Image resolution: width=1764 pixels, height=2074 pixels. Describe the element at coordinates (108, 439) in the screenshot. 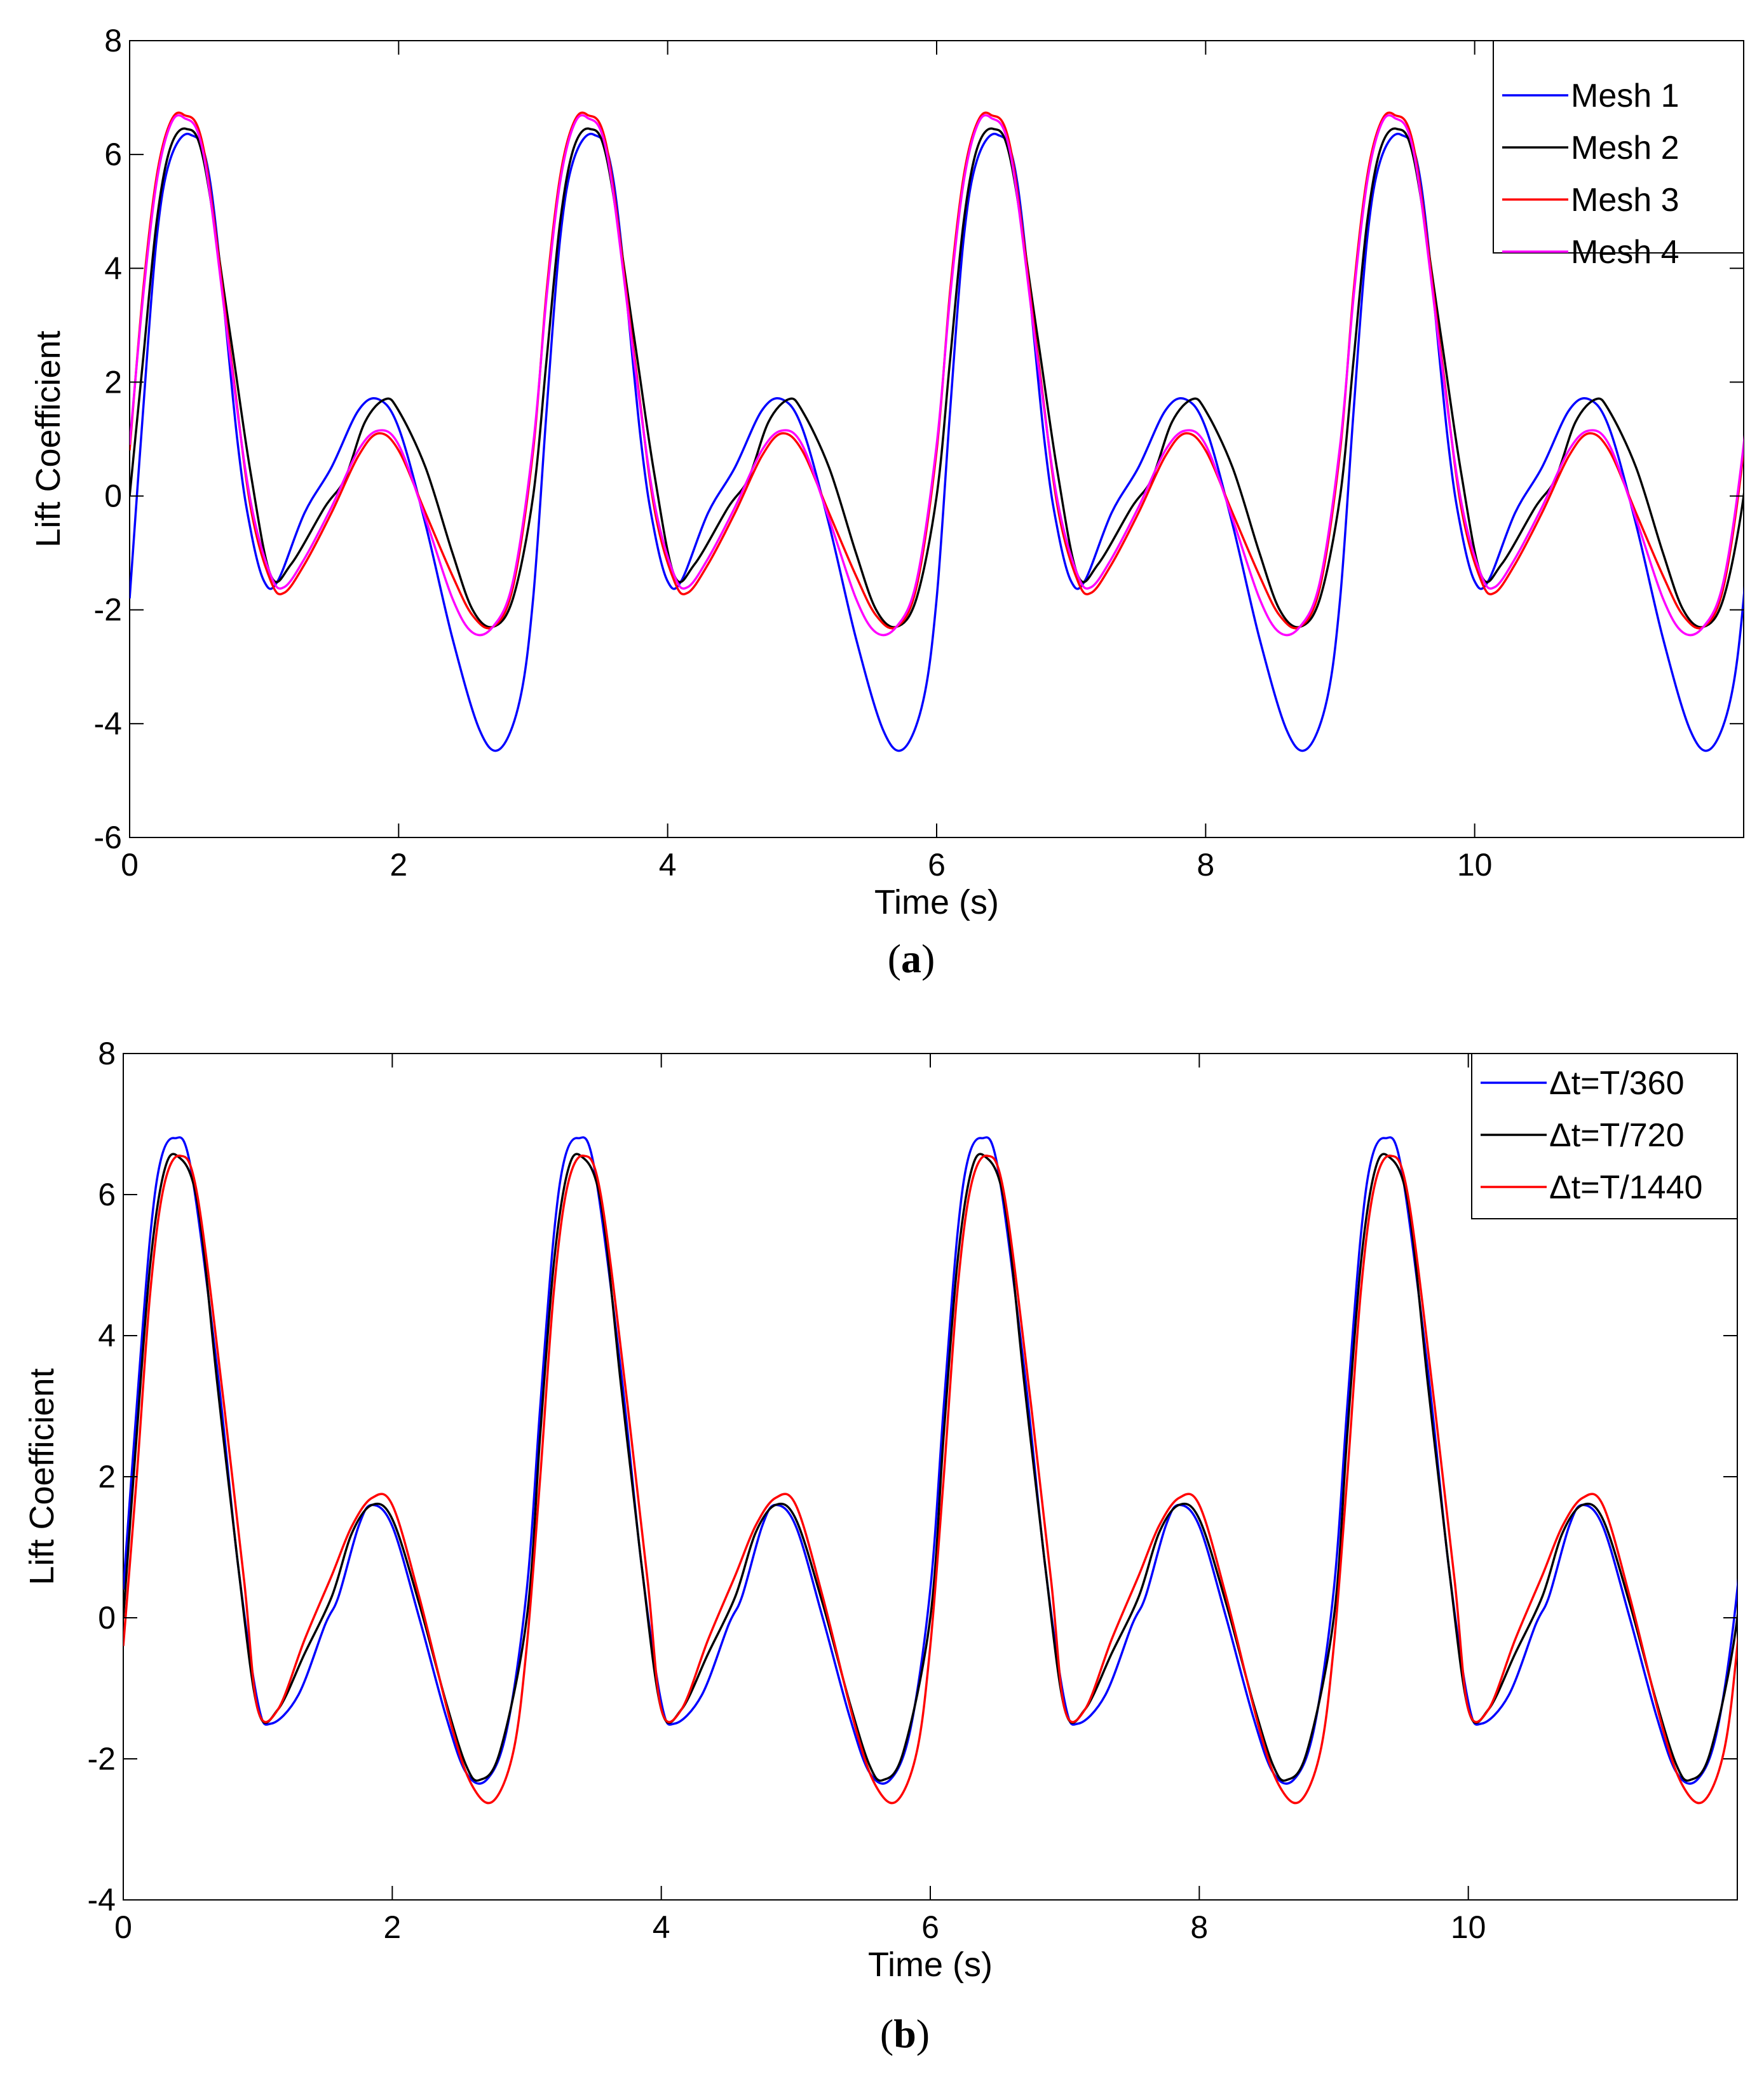

I see `y-tick-labels: -6 -4 -2 0 2 4 6 8` at that location.